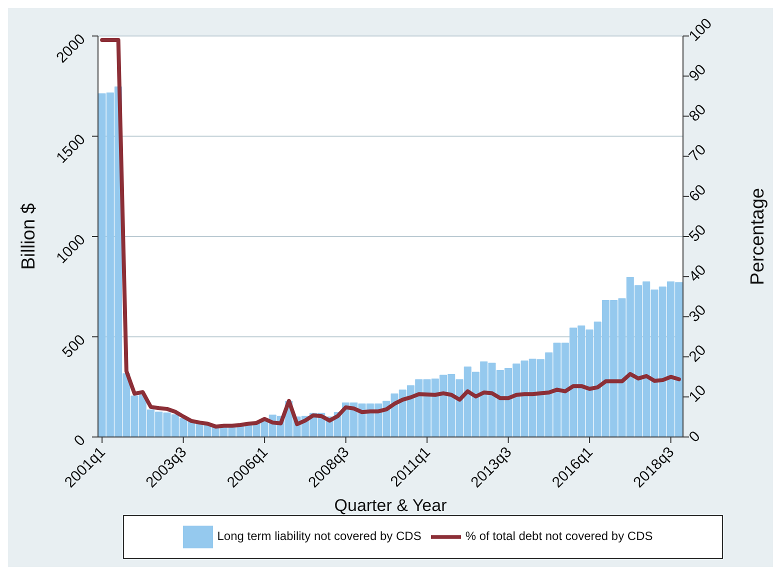 The width and height of the screenshot is (781, 575). Describe the element at coordinates (698, 234) in the screenshot. I see `y2-tick-label: 50` at that location.